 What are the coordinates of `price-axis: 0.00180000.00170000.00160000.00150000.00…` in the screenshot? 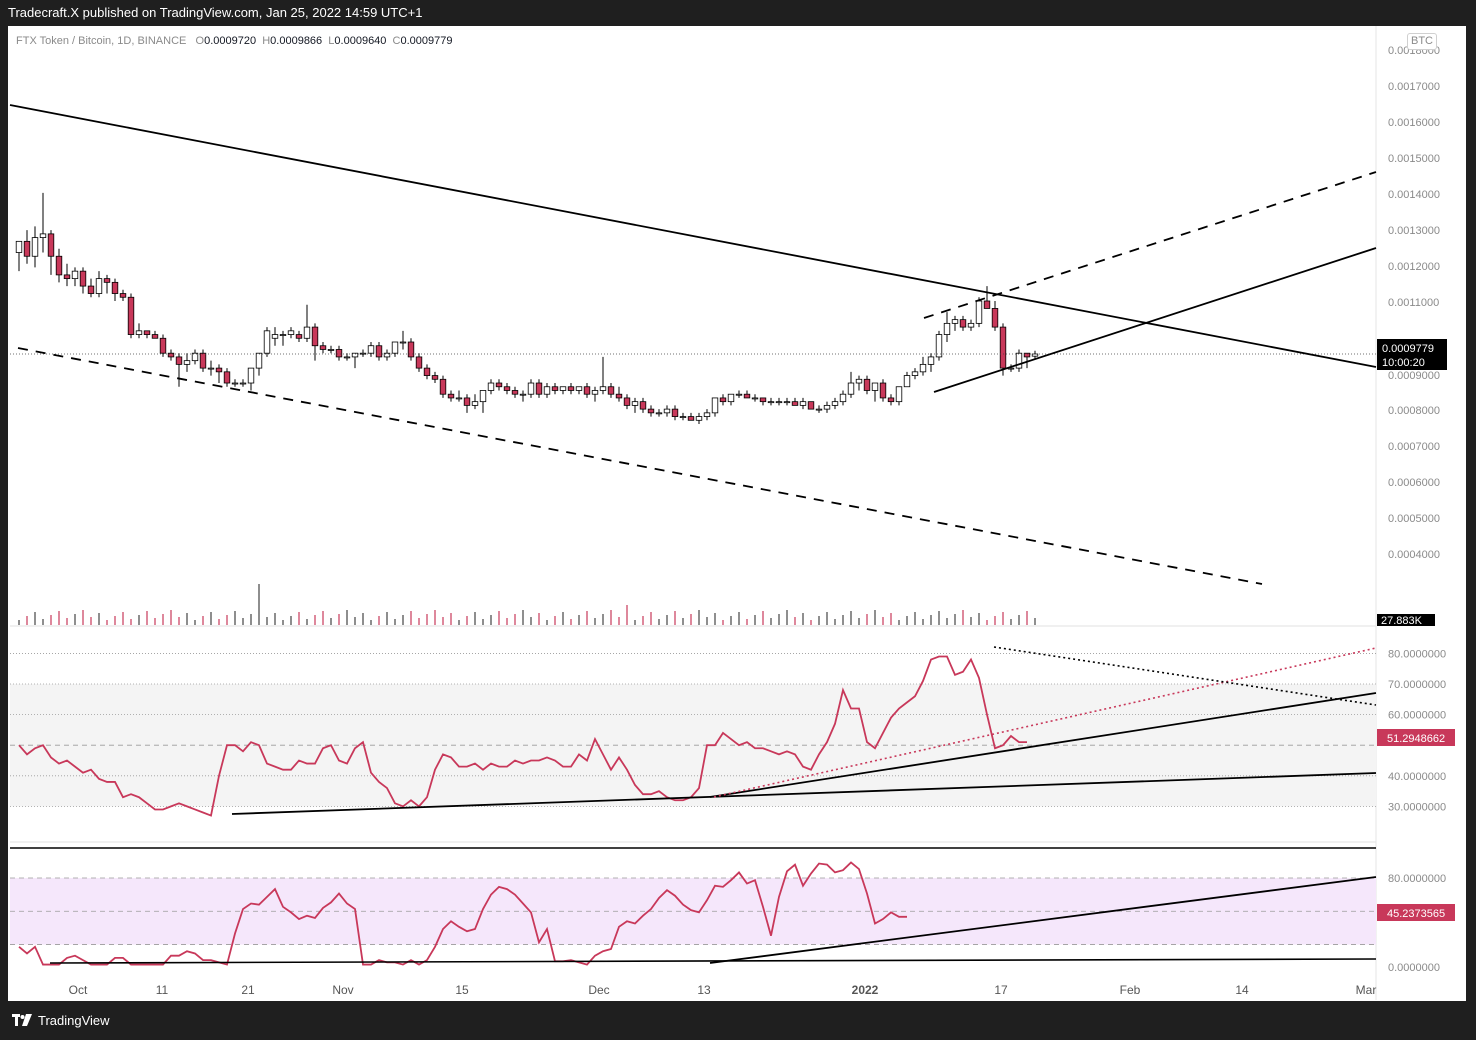 It's located at (1417, 509).